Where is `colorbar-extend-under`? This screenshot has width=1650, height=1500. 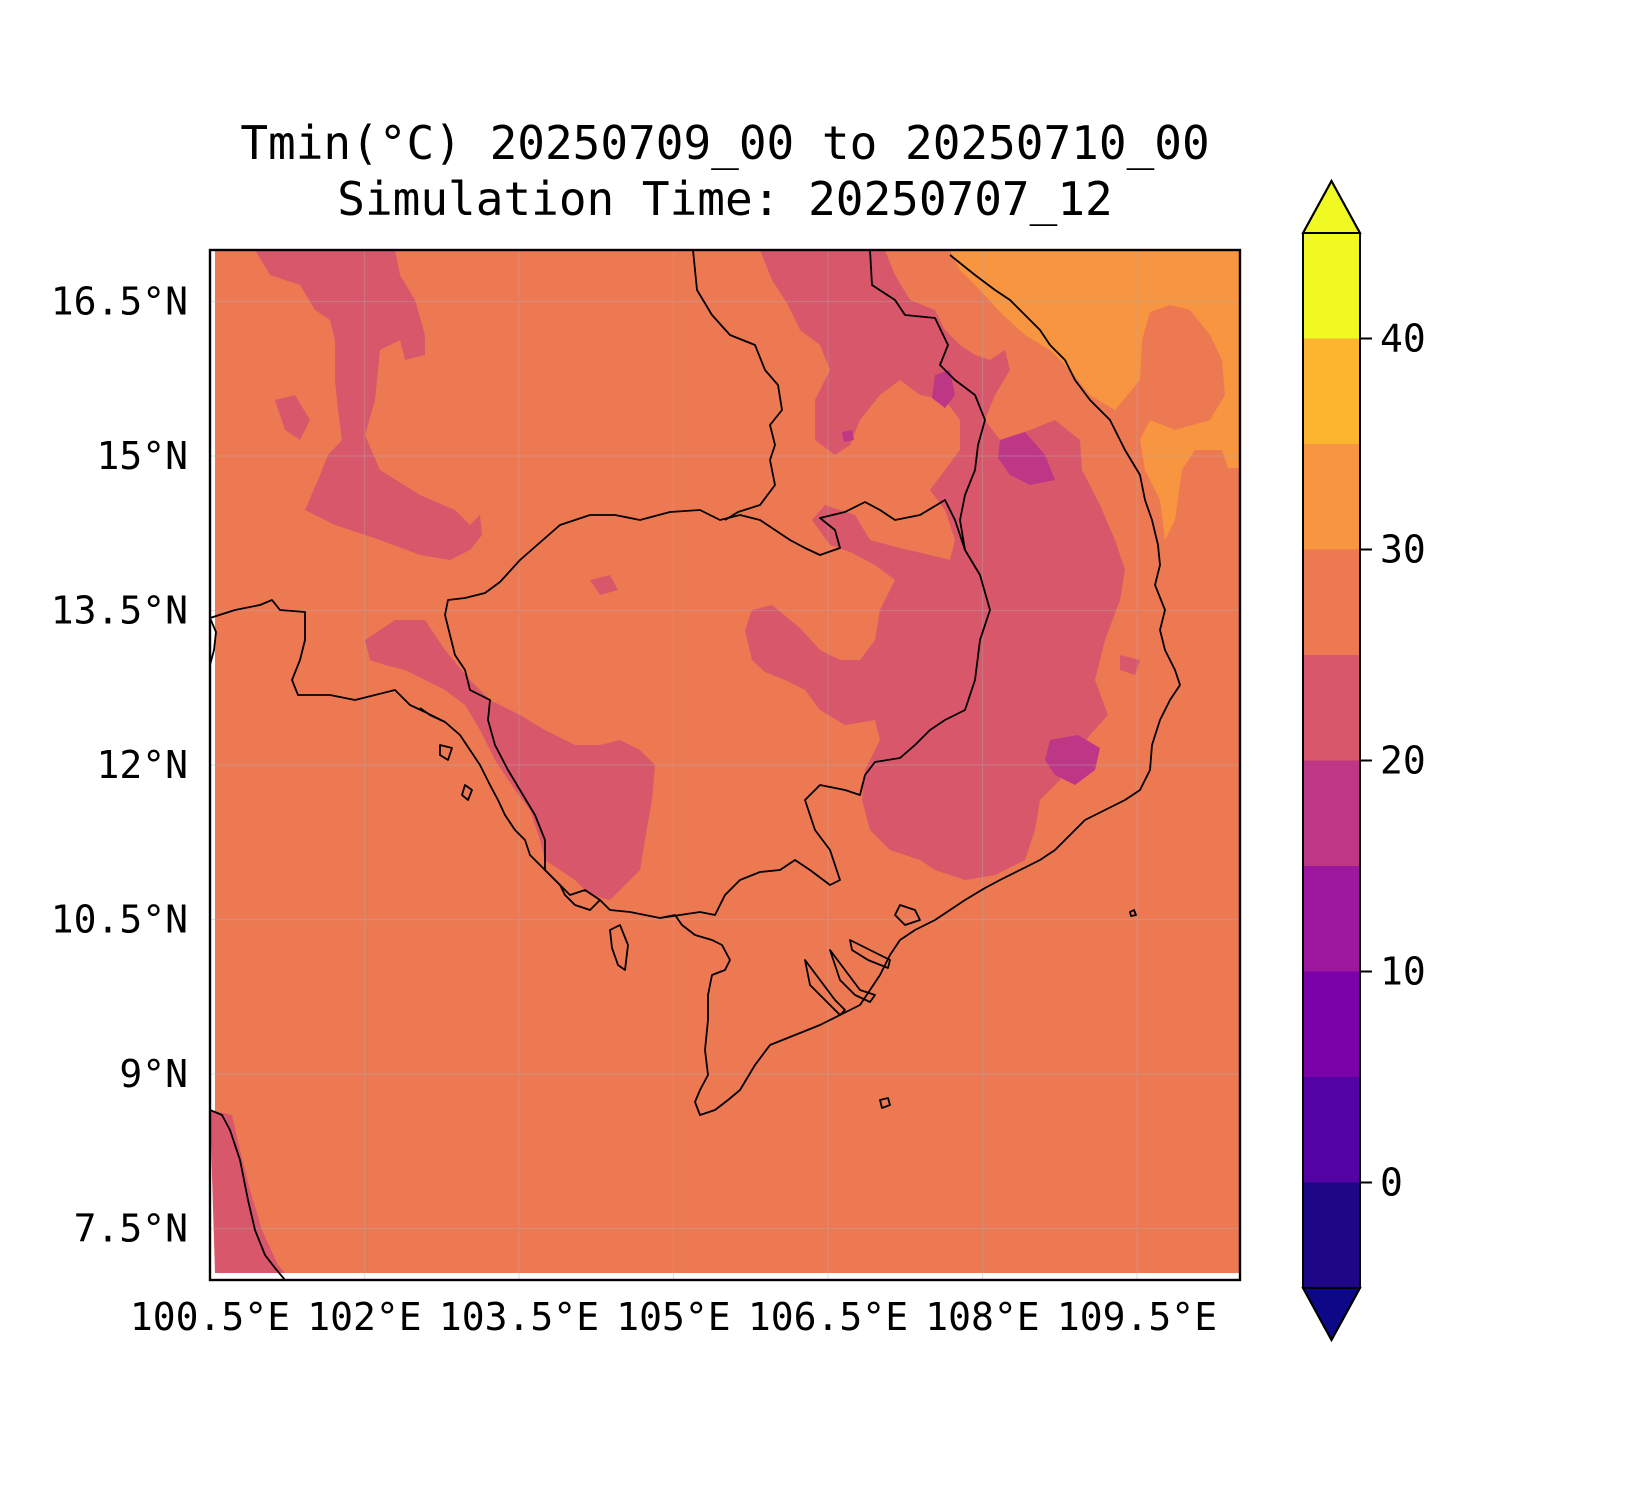 colorbar-extend-under is located at coordinates (1331, 1315).